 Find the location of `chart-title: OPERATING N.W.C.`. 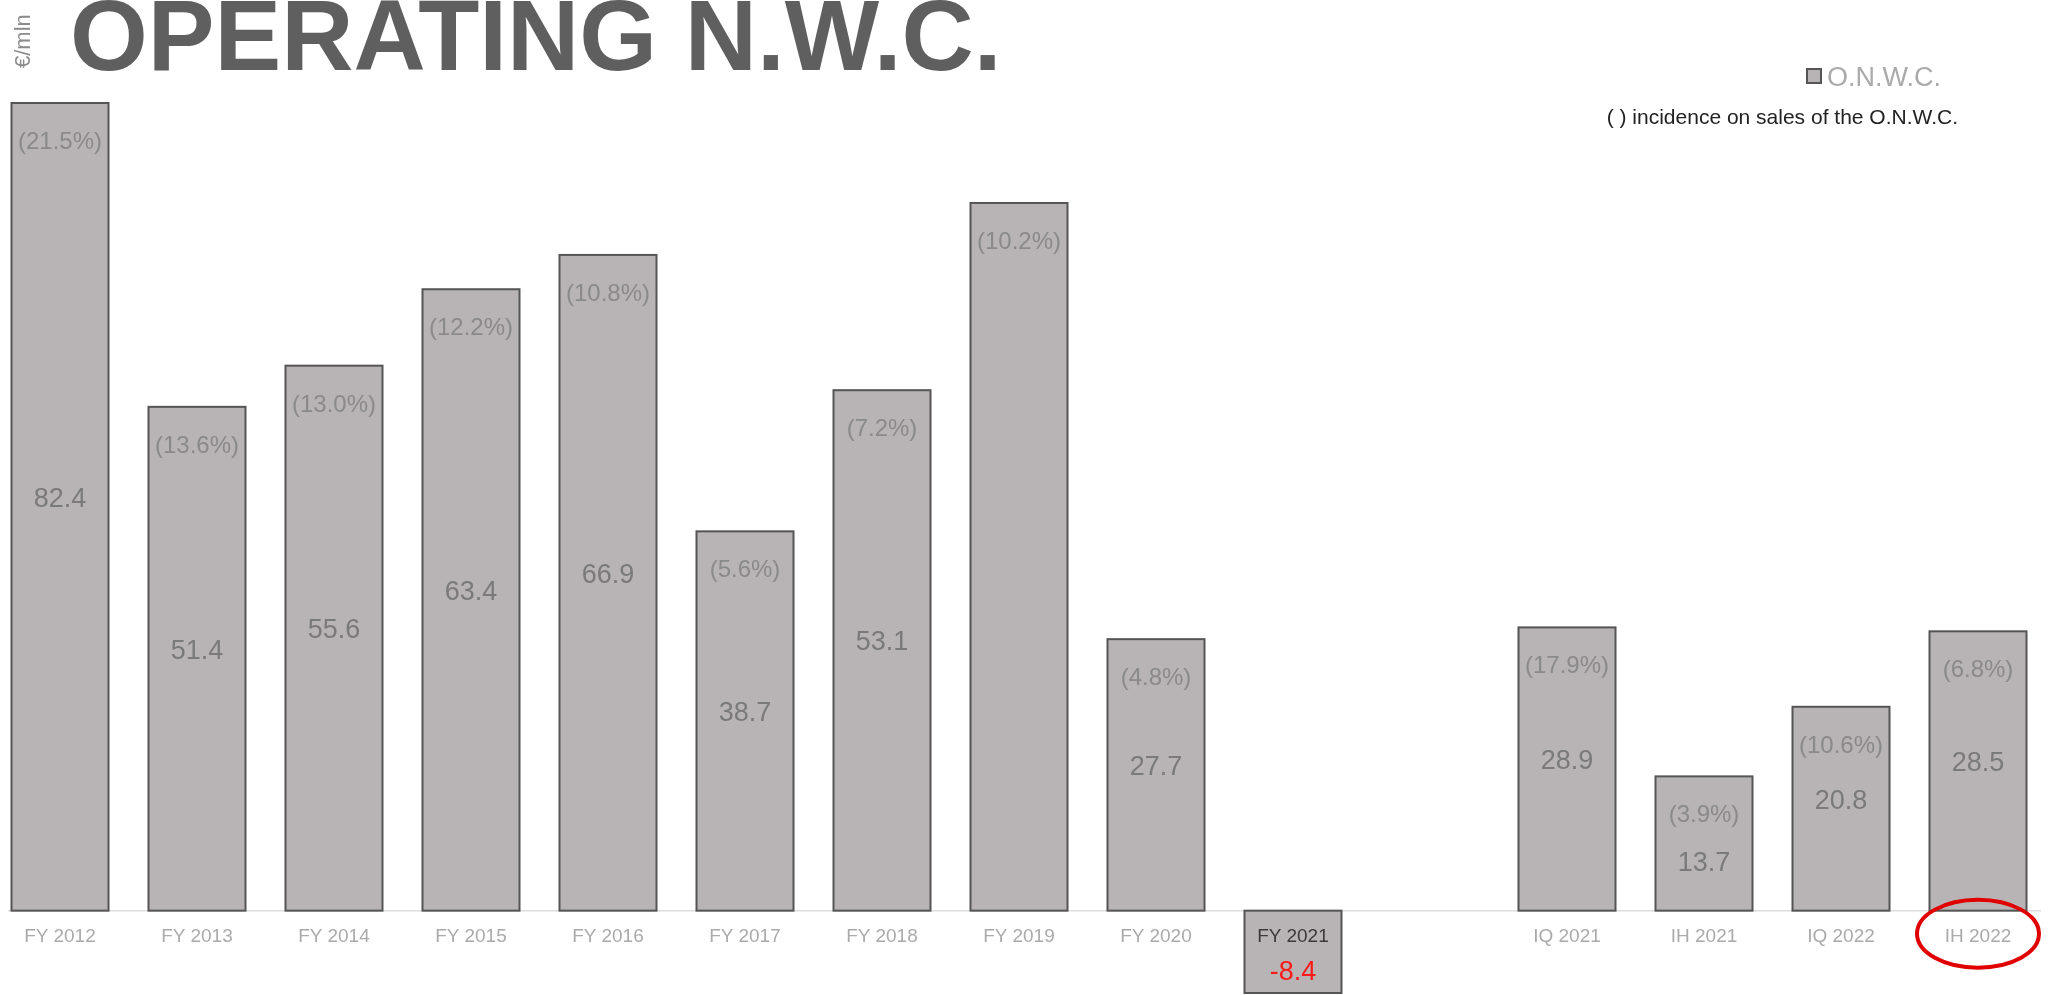

chart-title: OPERATING N.W.C. is located at coordinates (536, 45).